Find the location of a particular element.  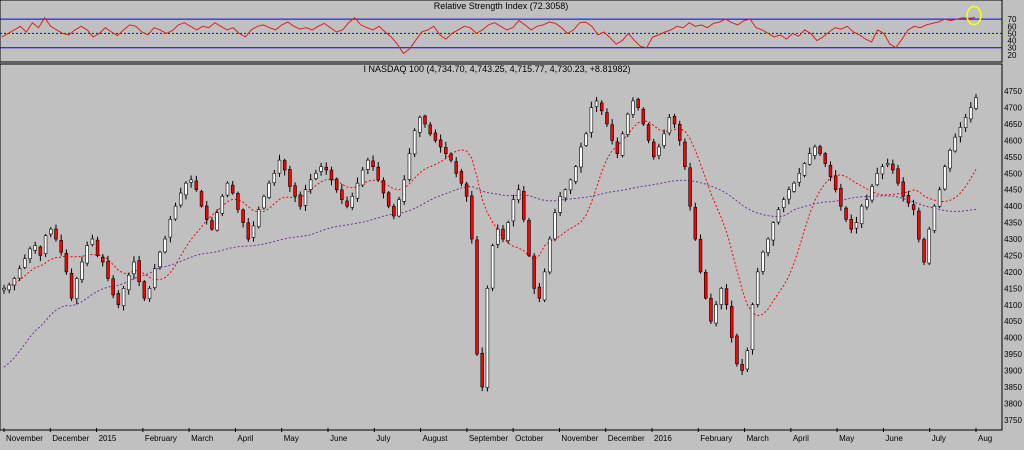

price-y-tick: 3900 is located at coordinates (1013, 370).